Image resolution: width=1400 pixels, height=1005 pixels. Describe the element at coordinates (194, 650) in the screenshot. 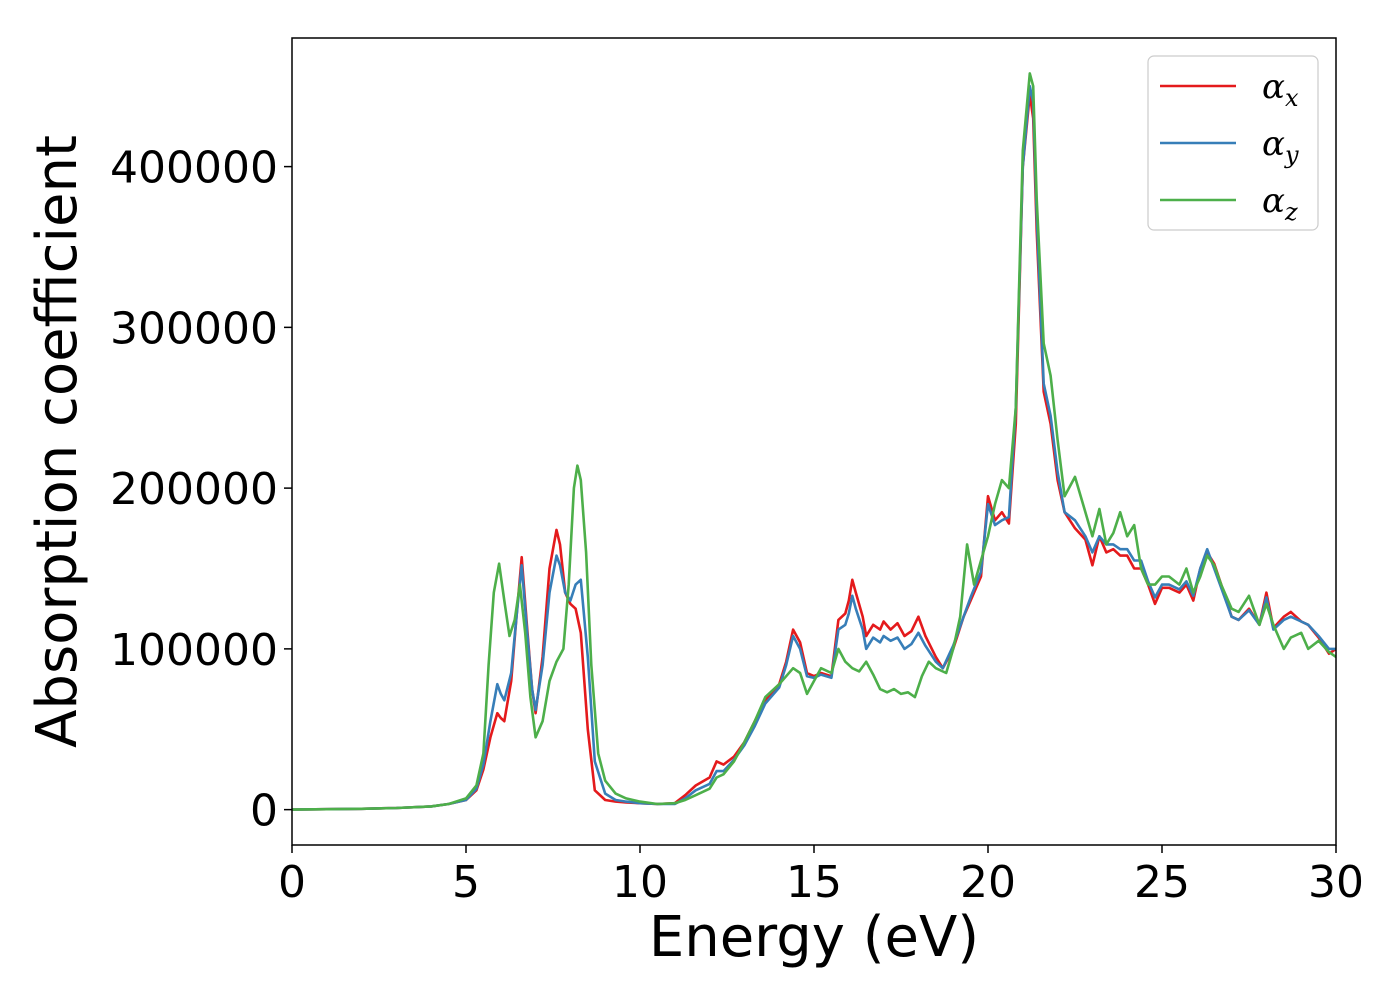

I see `y-tick-label: 100000` at that location.